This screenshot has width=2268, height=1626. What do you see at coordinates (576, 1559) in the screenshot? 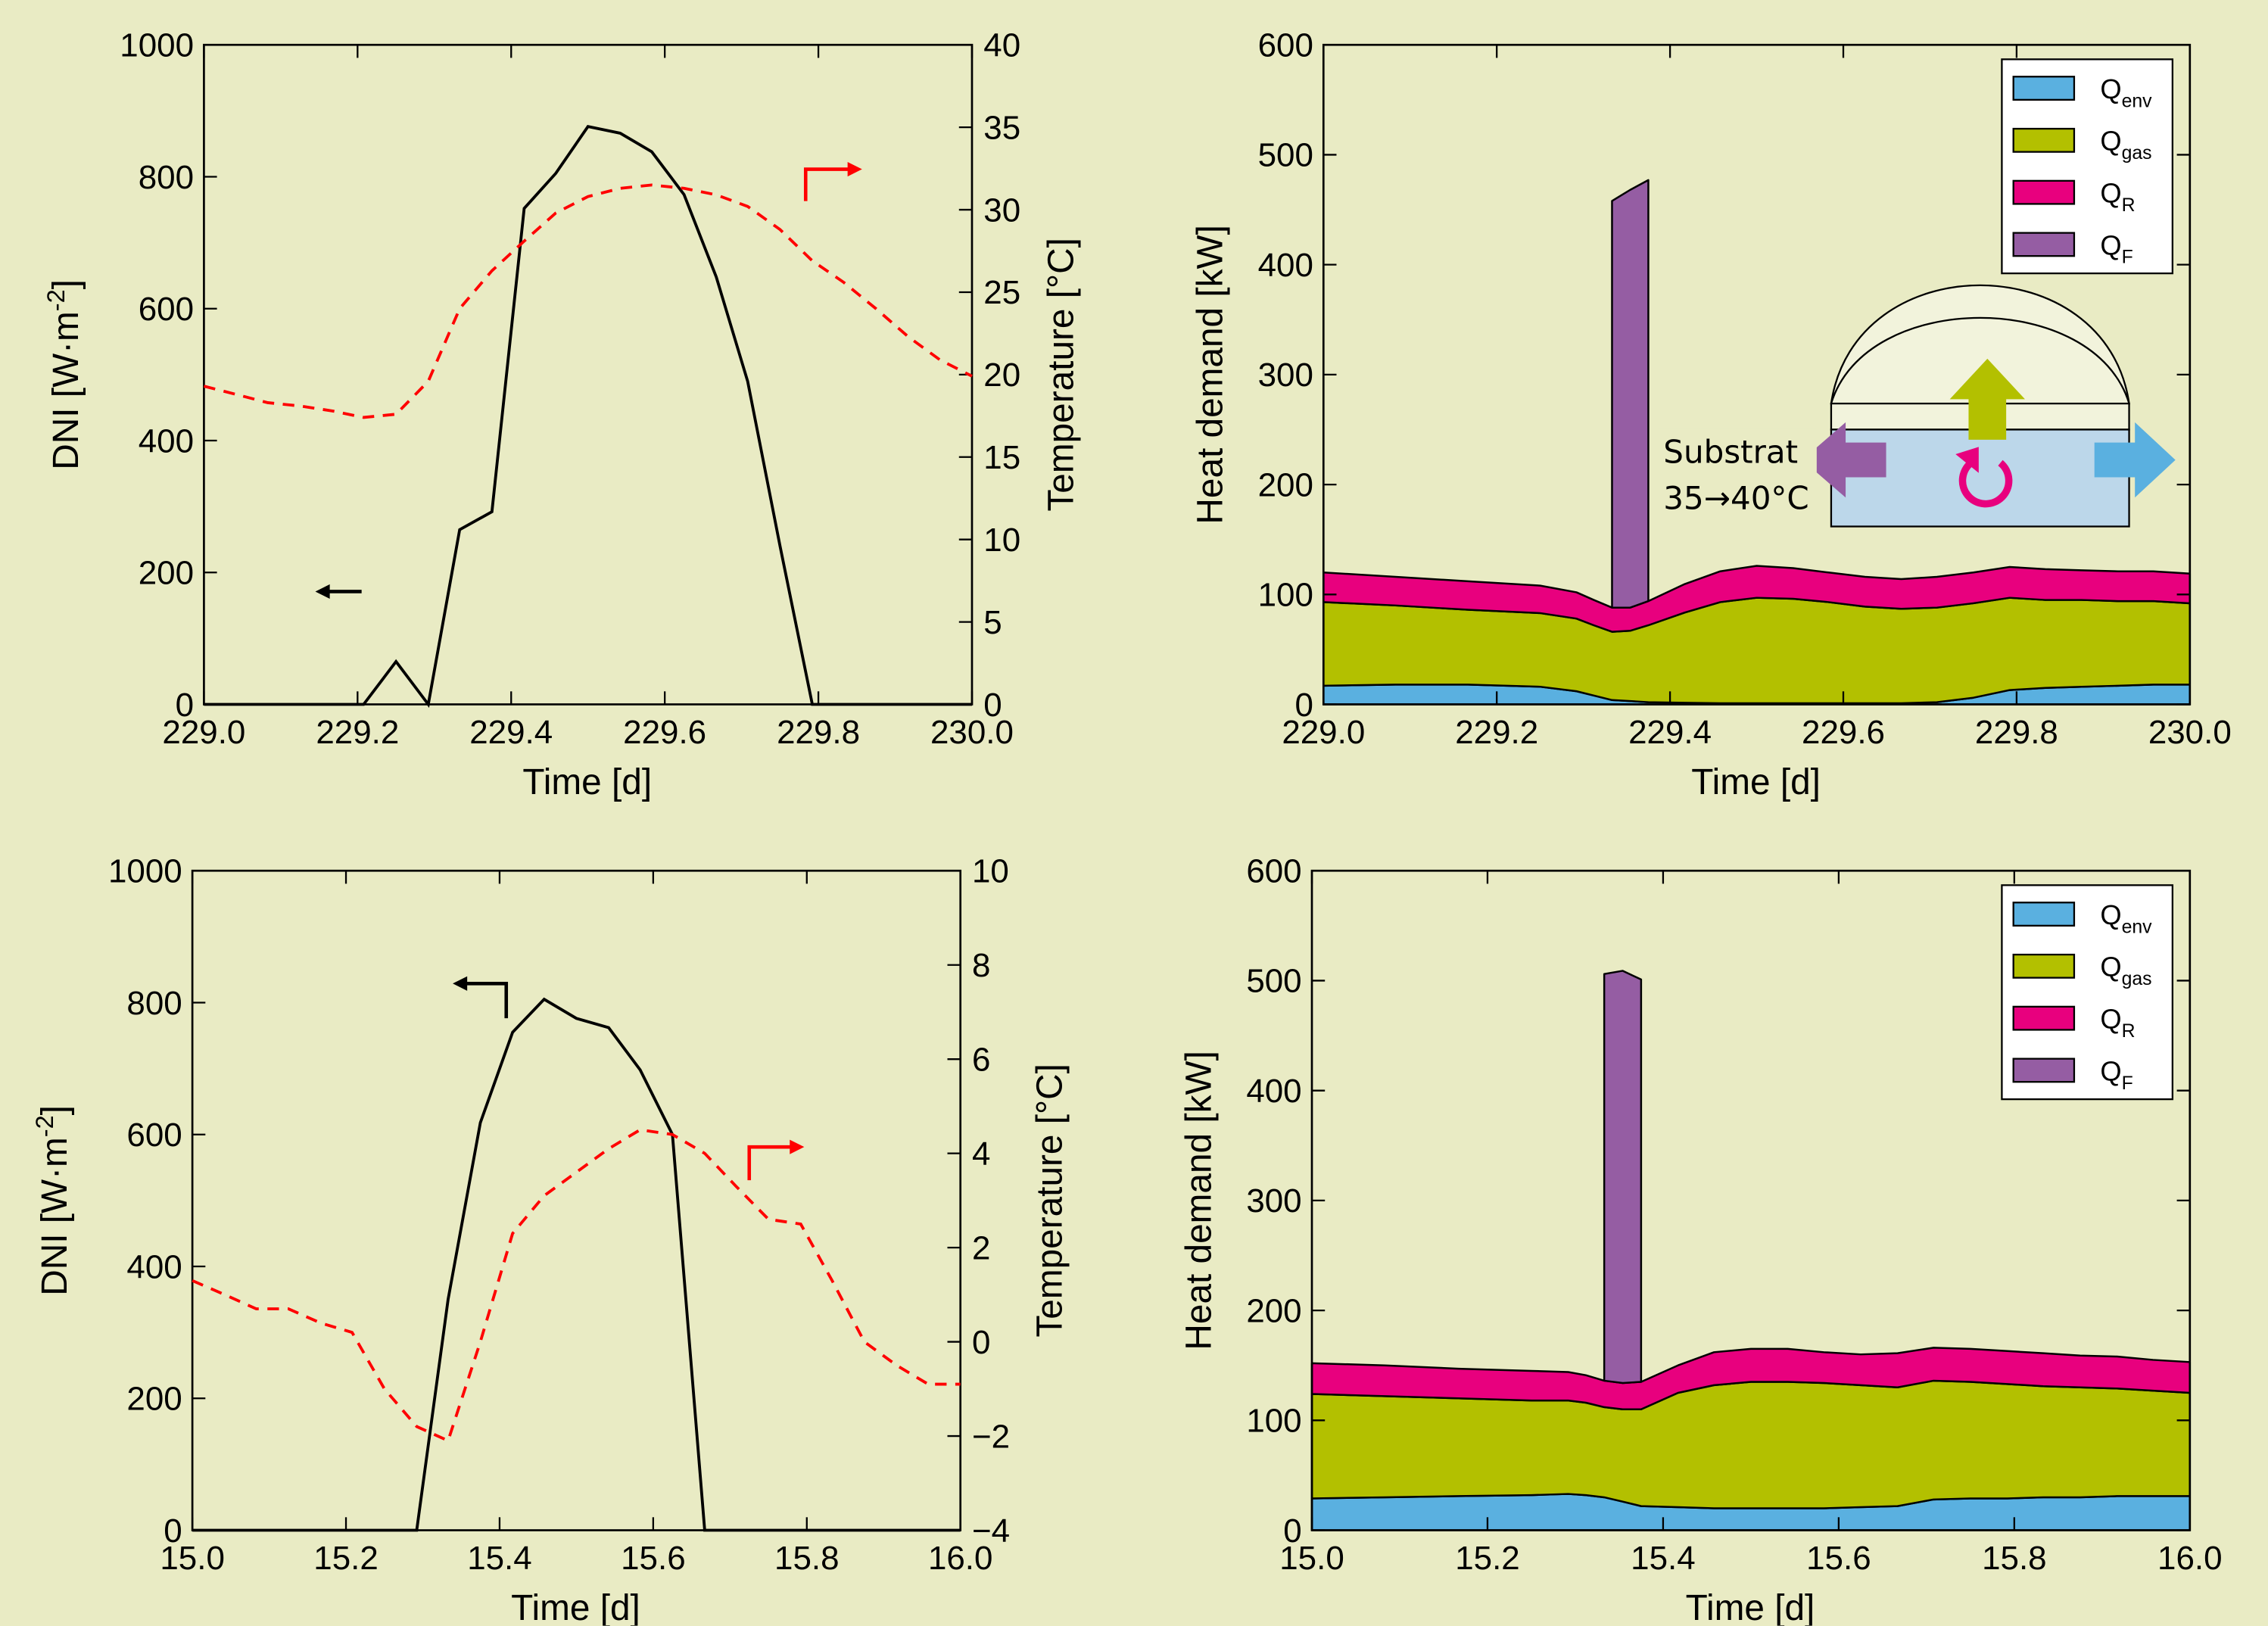
I see `x-tick-labels: 15.0 15.2 15.4 15.6 15.8 16.0` at bounding box center [576, 1559].